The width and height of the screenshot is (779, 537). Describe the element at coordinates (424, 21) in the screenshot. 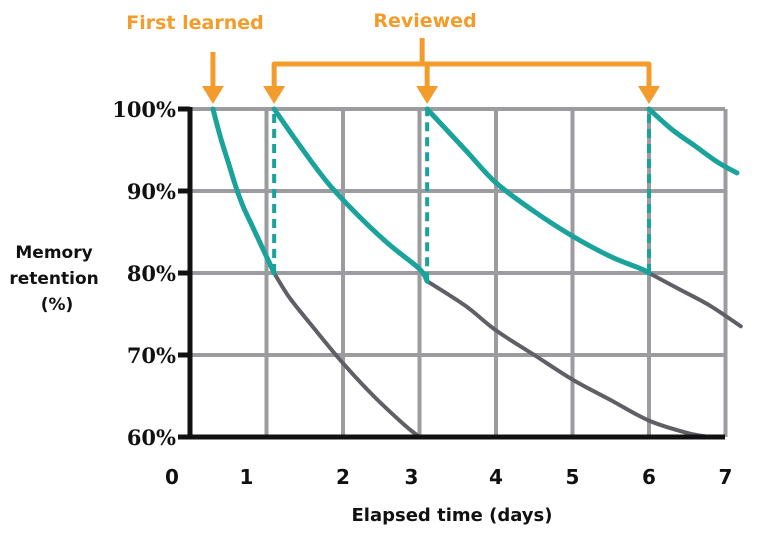

I see `reviewed-label: Reviewed` at that location.